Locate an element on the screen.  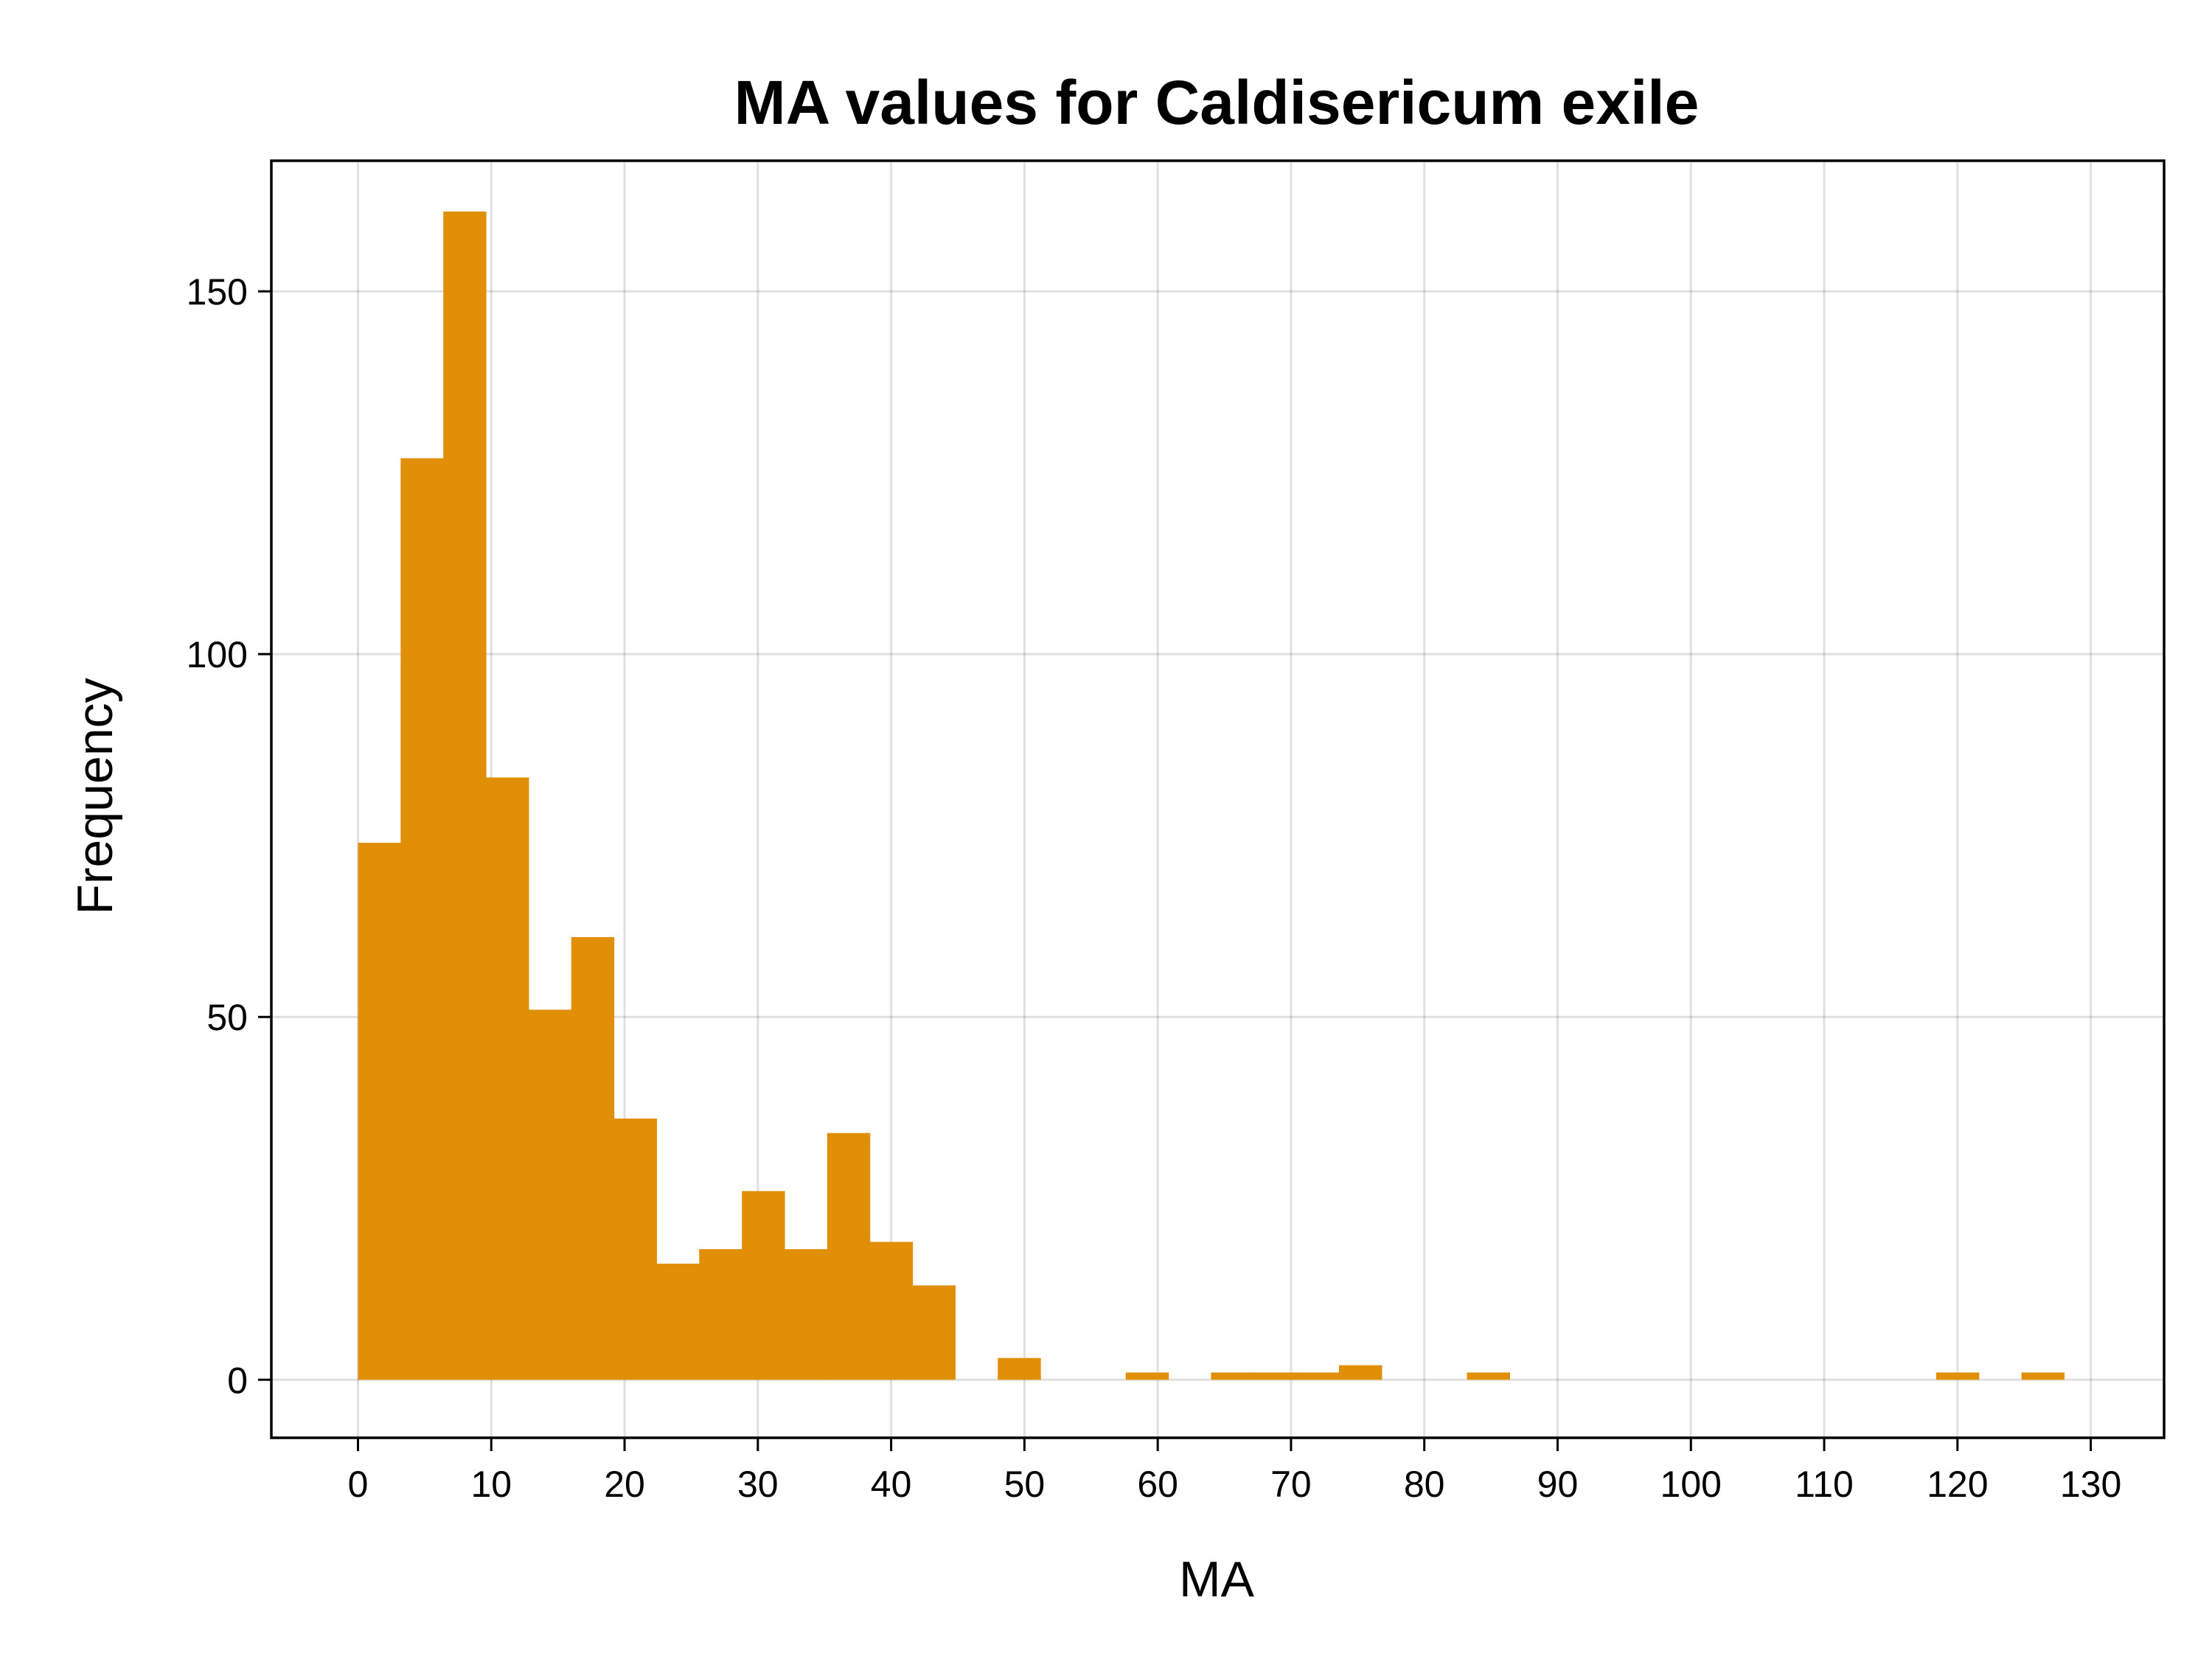
x-tick-label: 120 is located at coordinates (1957, 1484).